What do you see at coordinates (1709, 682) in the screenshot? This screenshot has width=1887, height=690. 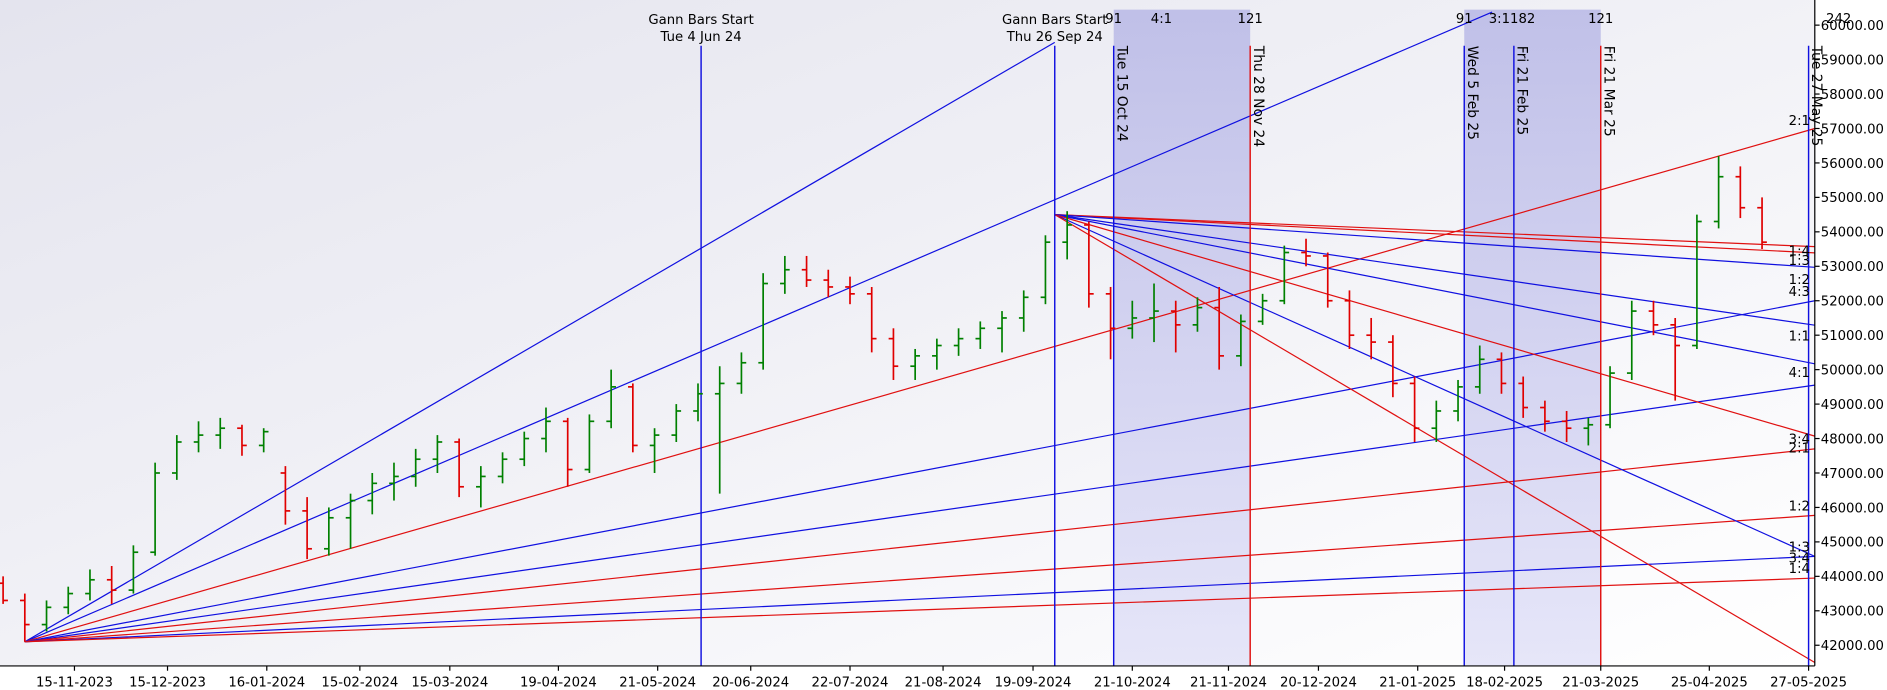 I see `x-tick-label: 25-04-2025` at bounding box center [1709, 682].